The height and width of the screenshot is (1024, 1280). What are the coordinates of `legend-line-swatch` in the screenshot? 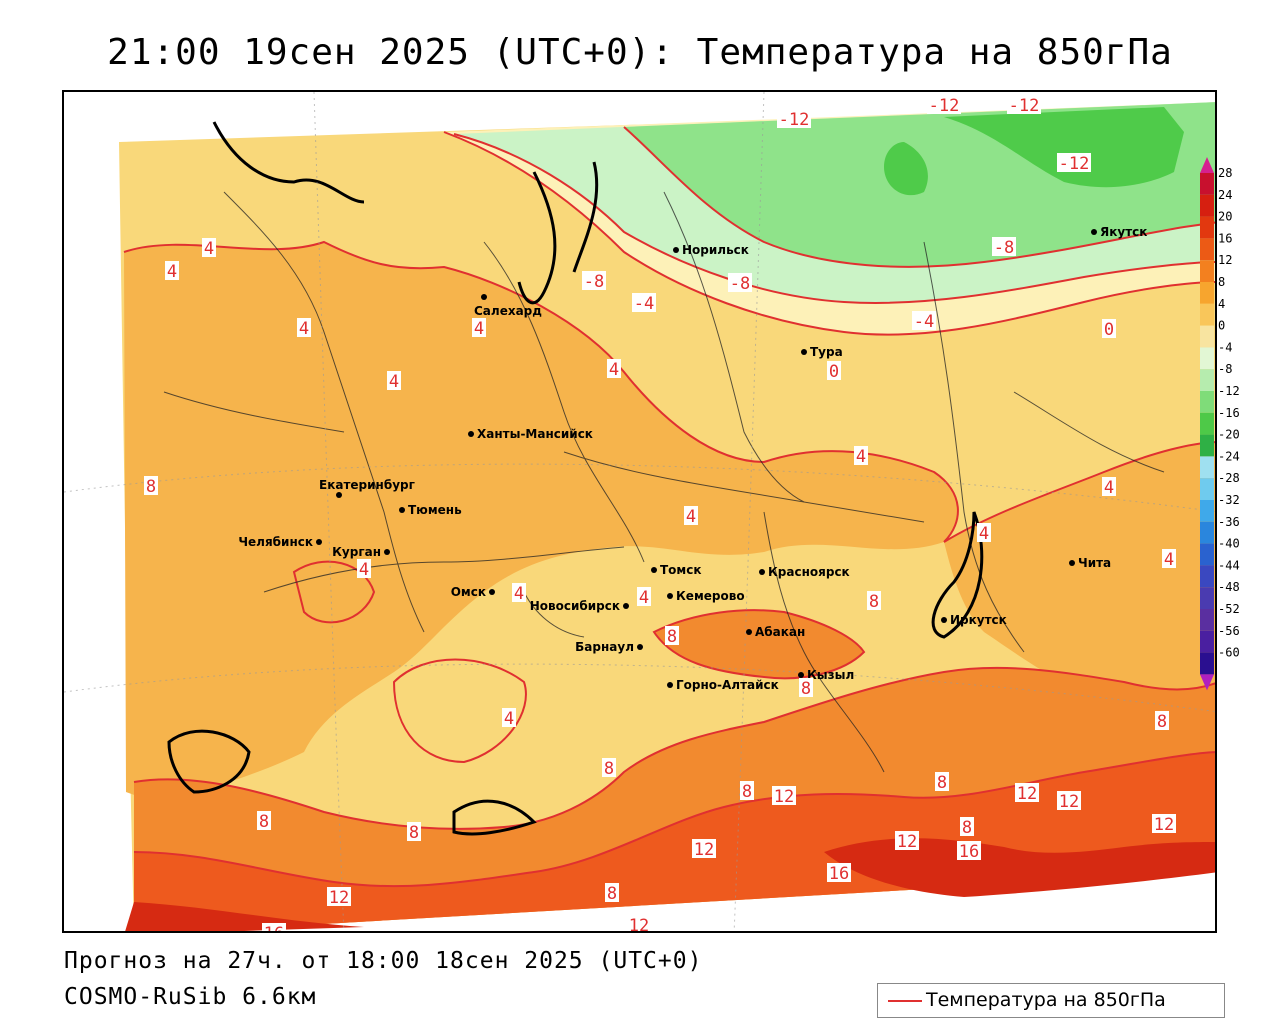 It's located at (905, 1001).